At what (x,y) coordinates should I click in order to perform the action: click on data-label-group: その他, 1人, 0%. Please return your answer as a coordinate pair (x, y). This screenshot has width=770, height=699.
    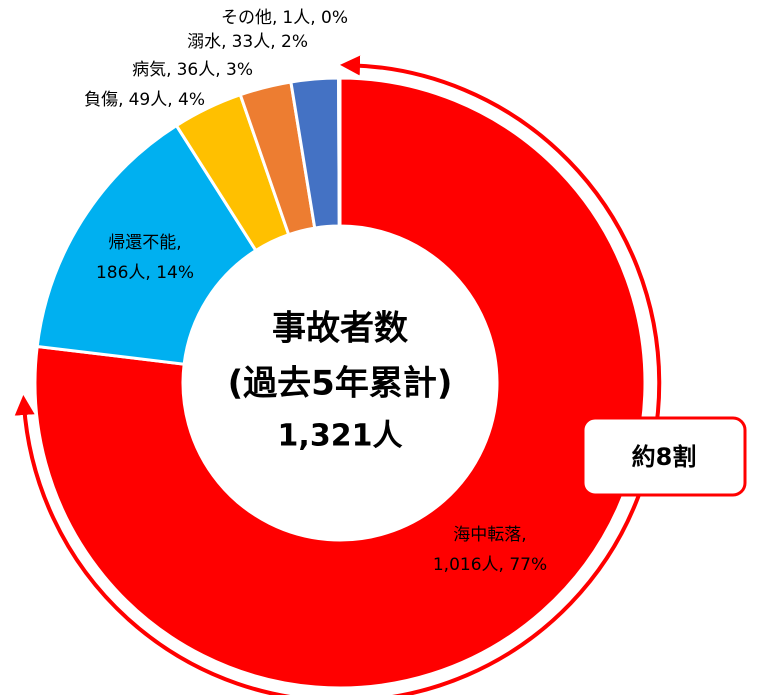
    Looking at the image, I should click on (284, 18).